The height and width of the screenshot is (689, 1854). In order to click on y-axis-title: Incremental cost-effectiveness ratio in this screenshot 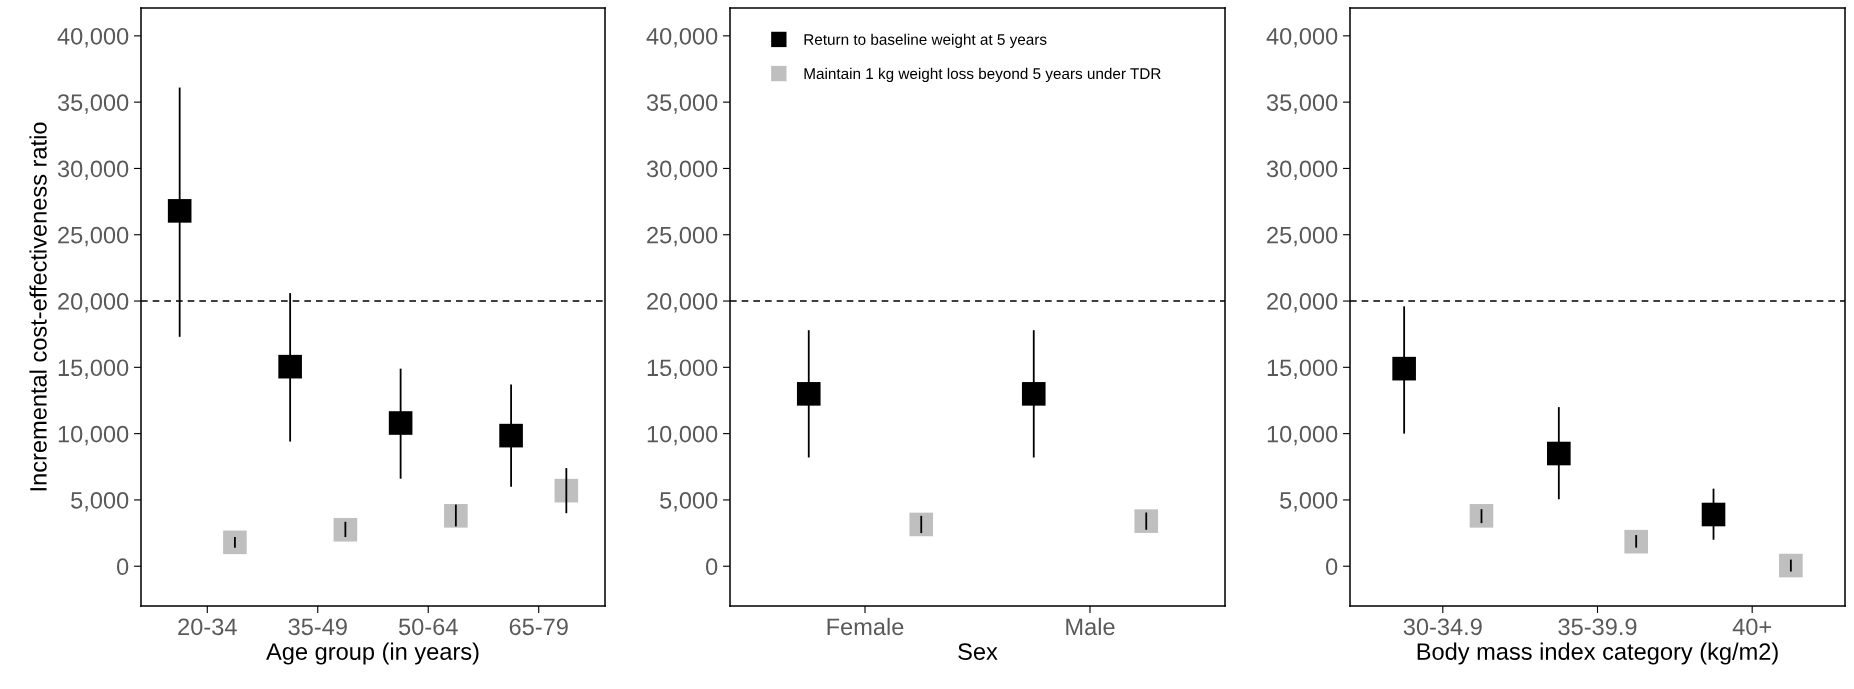, I will do `click(38, 306)`.